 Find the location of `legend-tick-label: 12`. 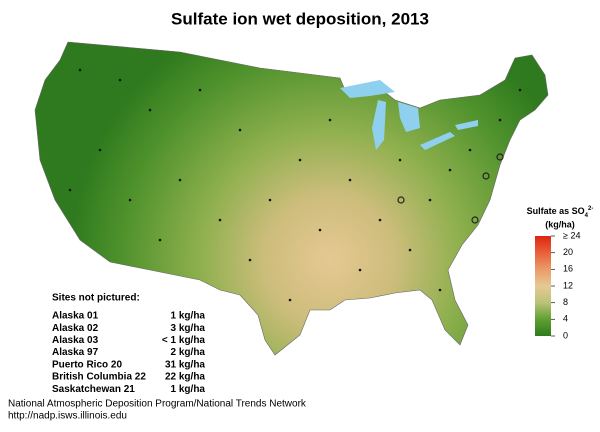

legend-tick-label: 12 is located at coordinates (568, 285).